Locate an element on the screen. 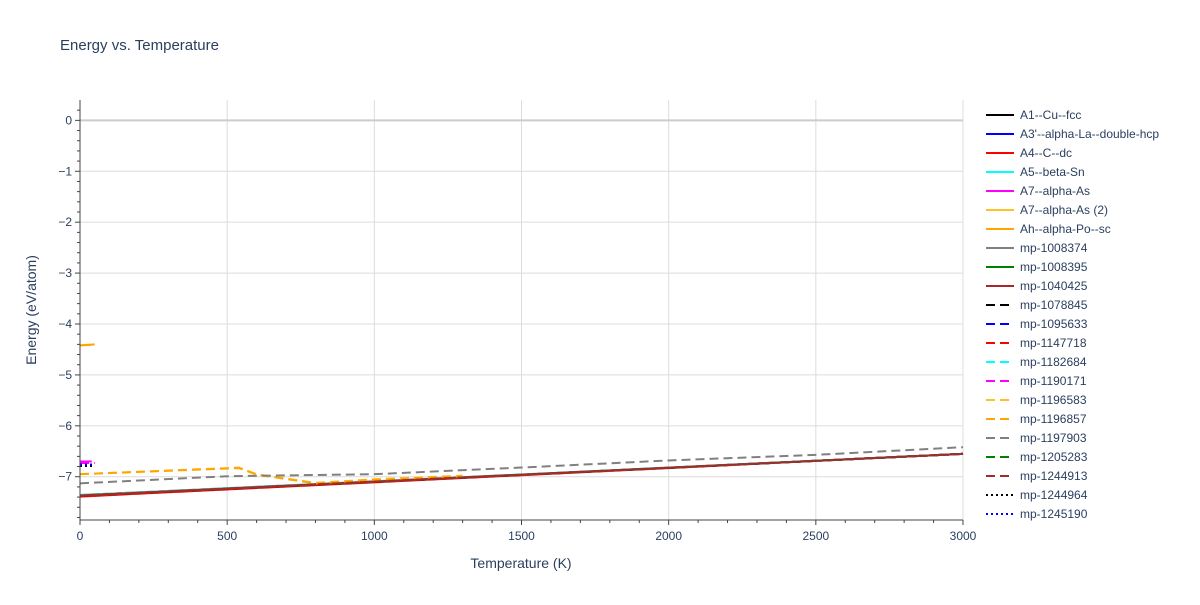 The height and width of the screenshot is (605, 1200). legend-item-mp-1095633: mp-1095633 is located at coordinates (1037, 324).